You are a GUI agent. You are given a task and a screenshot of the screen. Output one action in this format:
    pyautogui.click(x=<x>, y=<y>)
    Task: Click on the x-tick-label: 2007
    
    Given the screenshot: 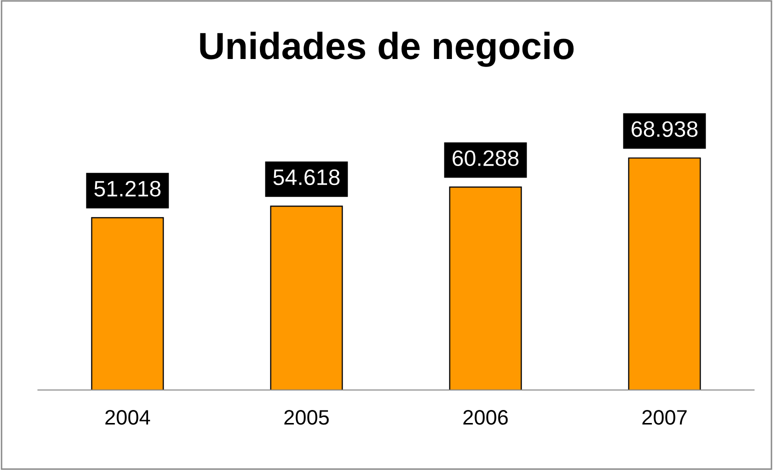 What is the action you would take?
    pyautogui.click(x=664, y=417)
    